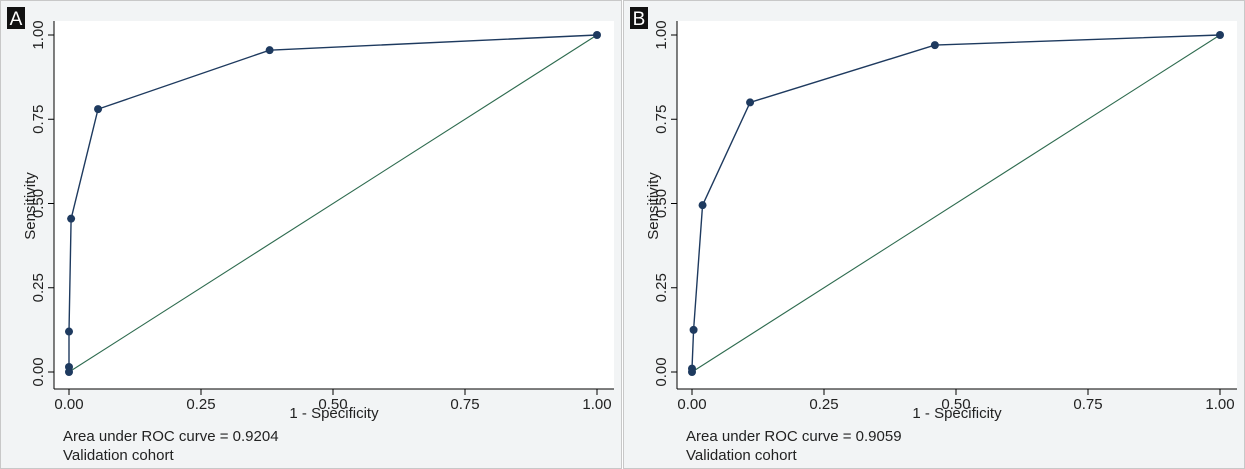  Describe the element at coordinates (794, 436) in the screenshot. I see `auc-note: Area under ROC curve = 0.9059` at that location.